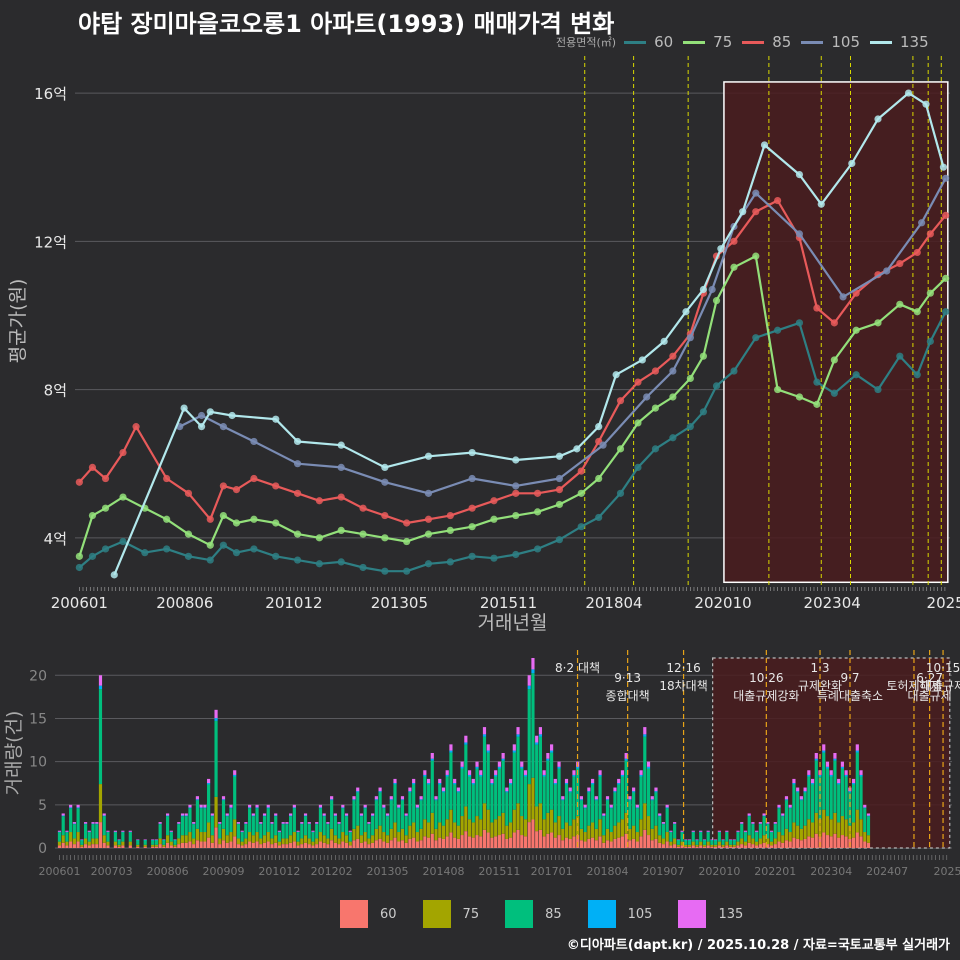 The width and height of the screenshot is (960, 960). I want to click on vol-x-tick-label: 202407, so click(887, 871).